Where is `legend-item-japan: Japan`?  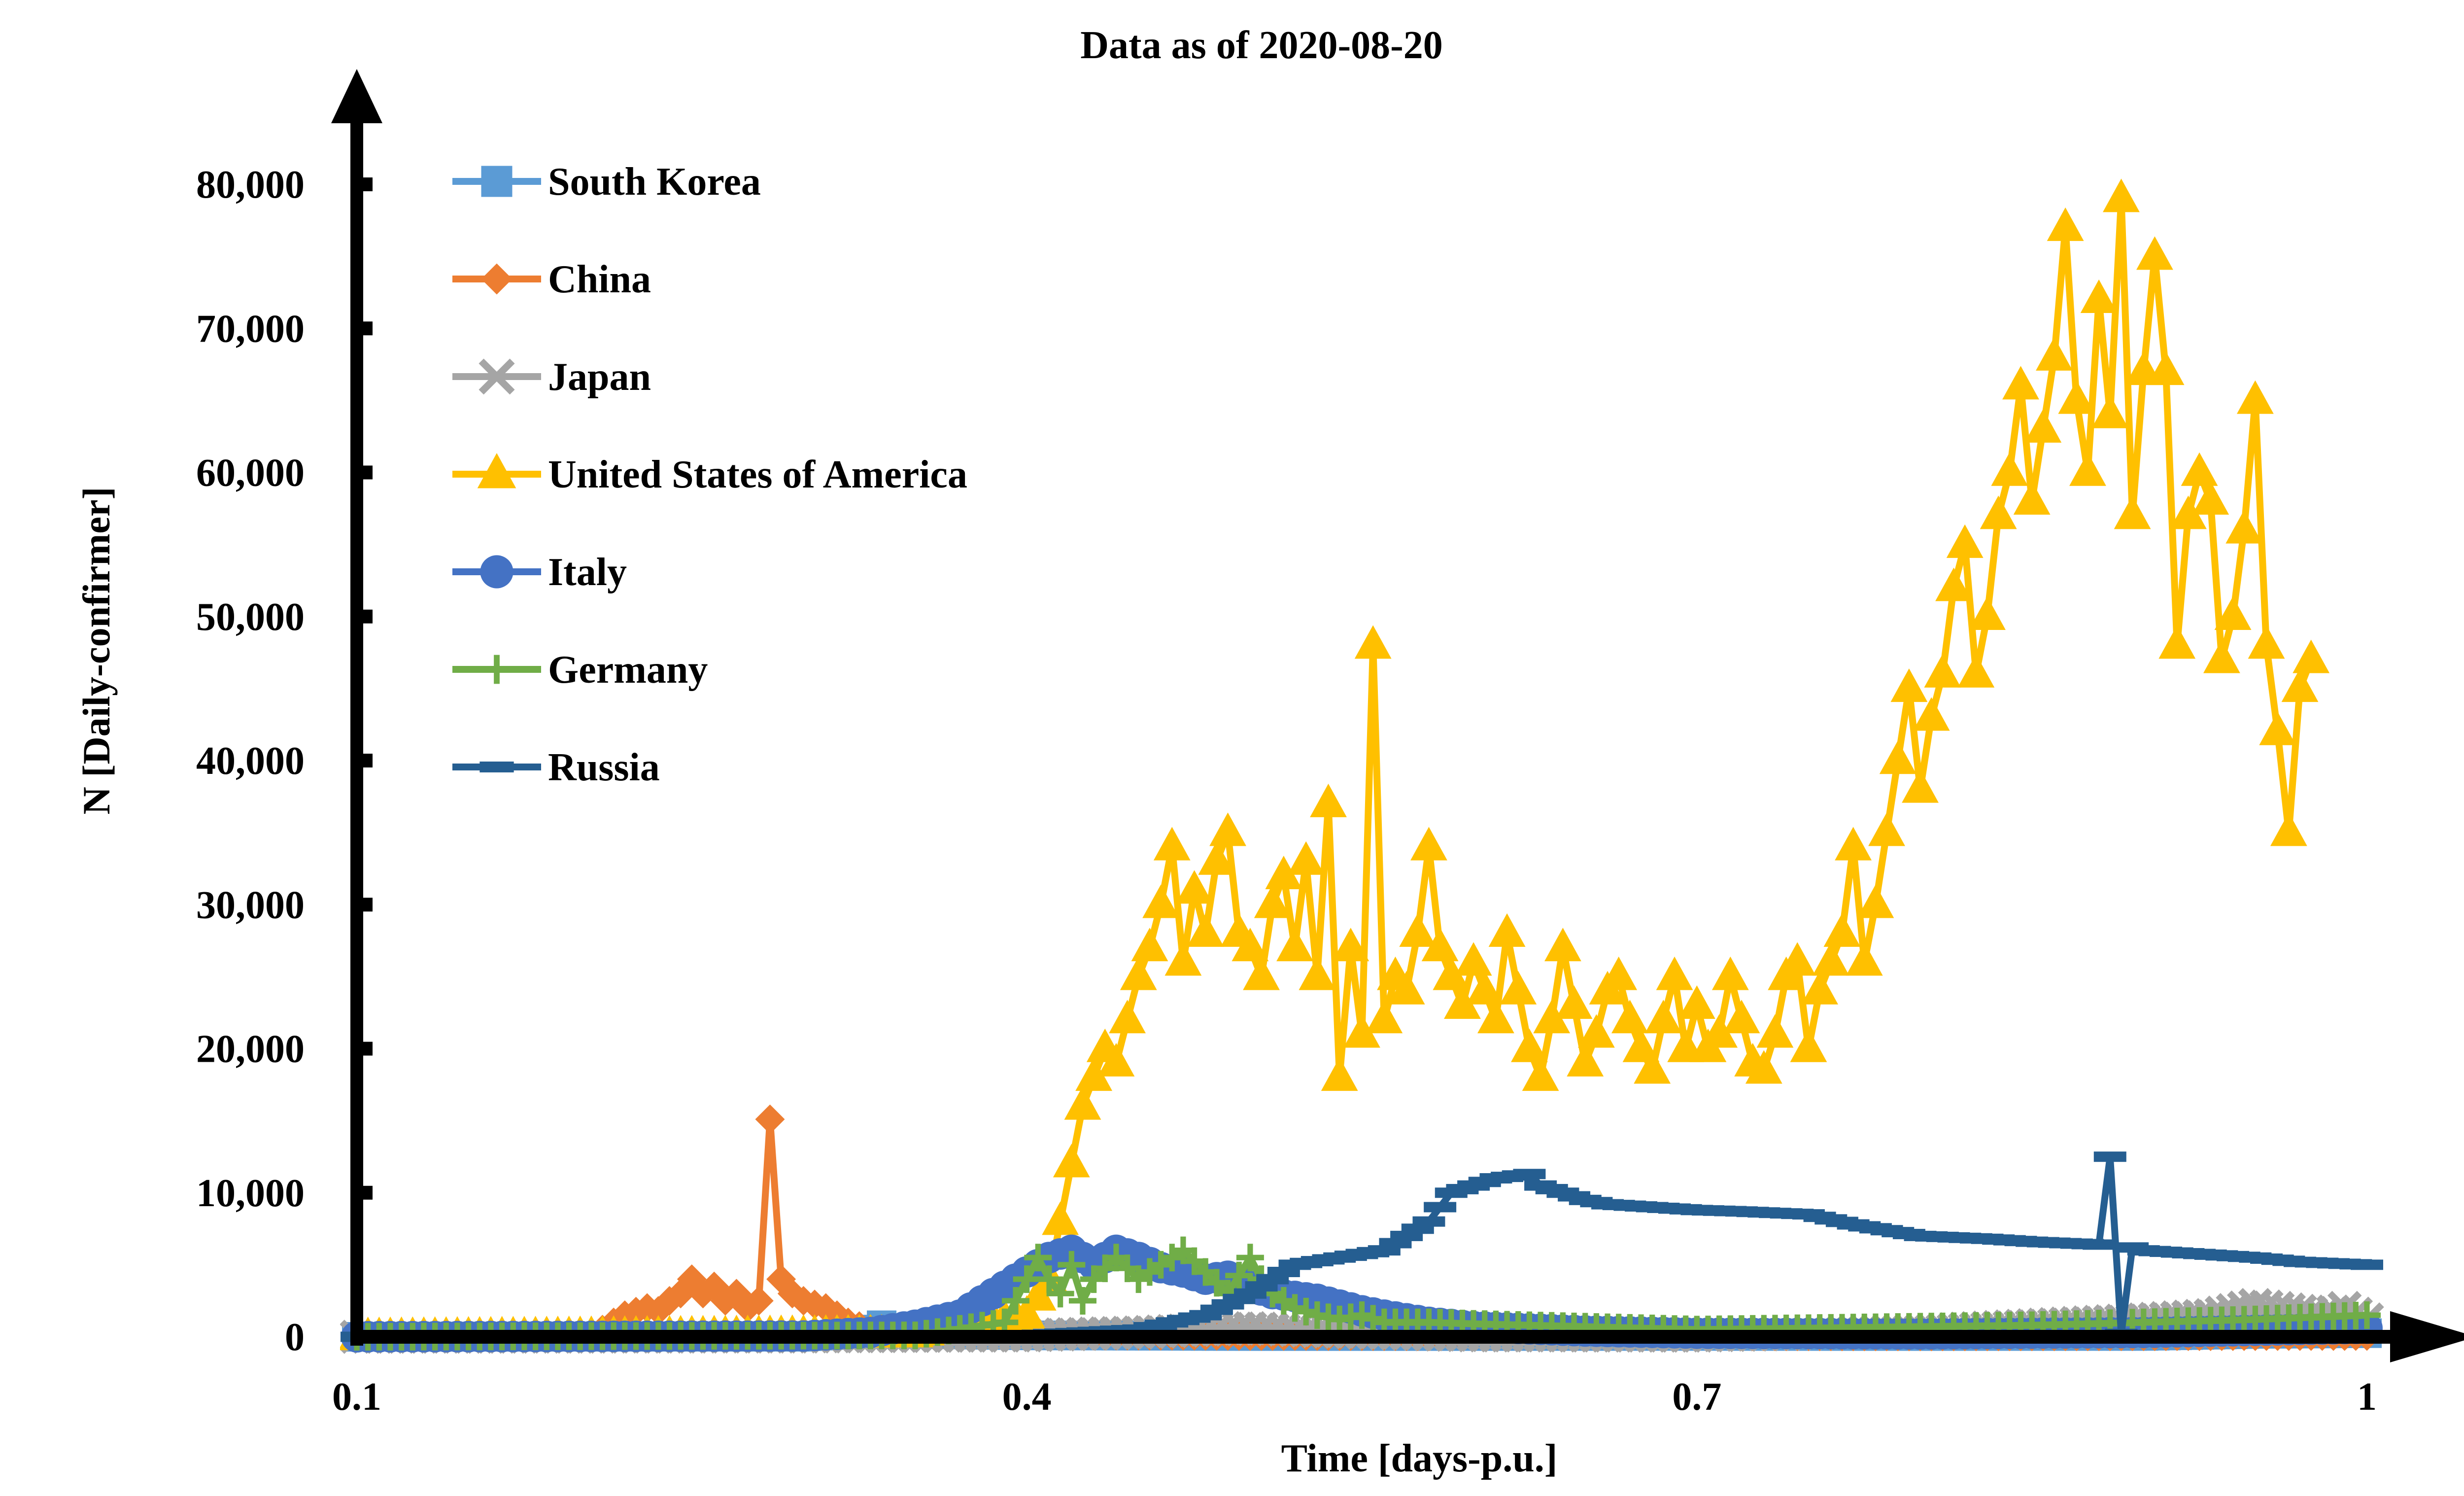 legend-item-japan: Japan is located at coordinates (551, 377).